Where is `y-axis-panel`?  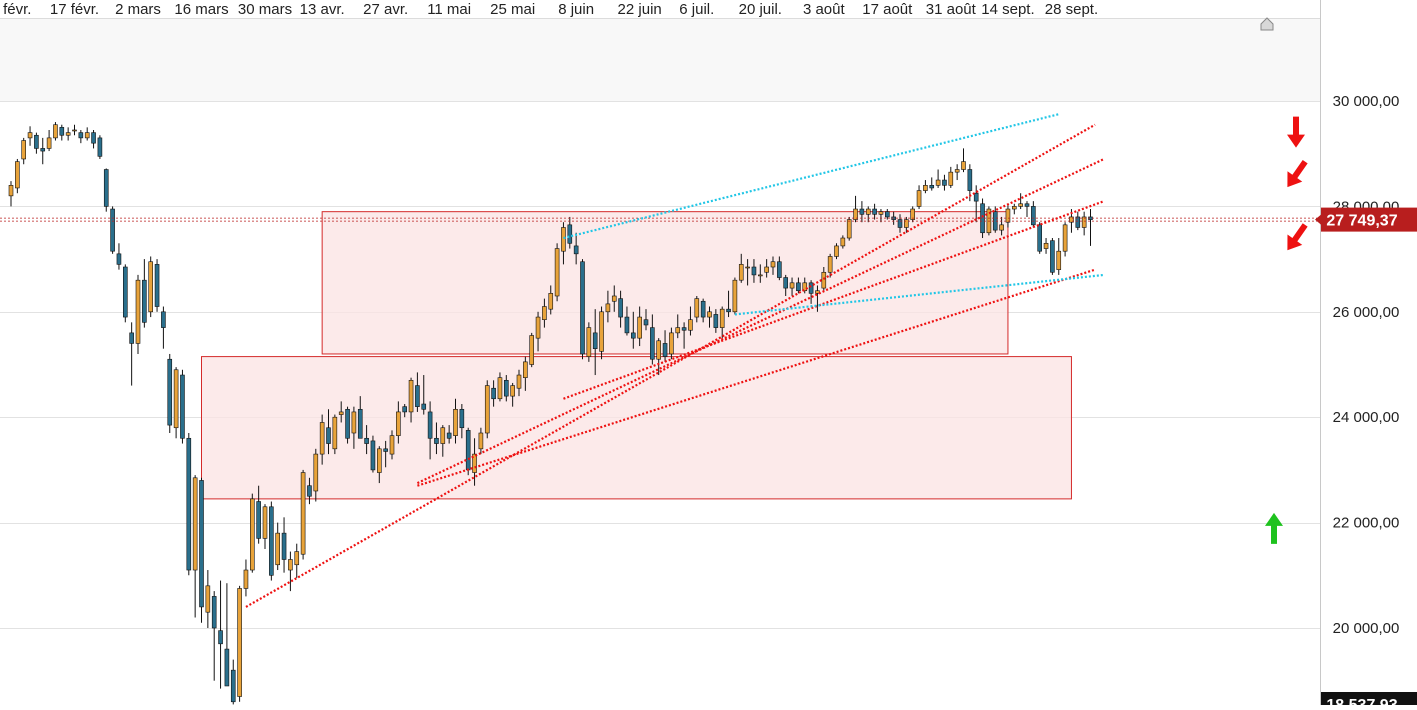
y-axis-panel is located at coordinates (1368, 352).